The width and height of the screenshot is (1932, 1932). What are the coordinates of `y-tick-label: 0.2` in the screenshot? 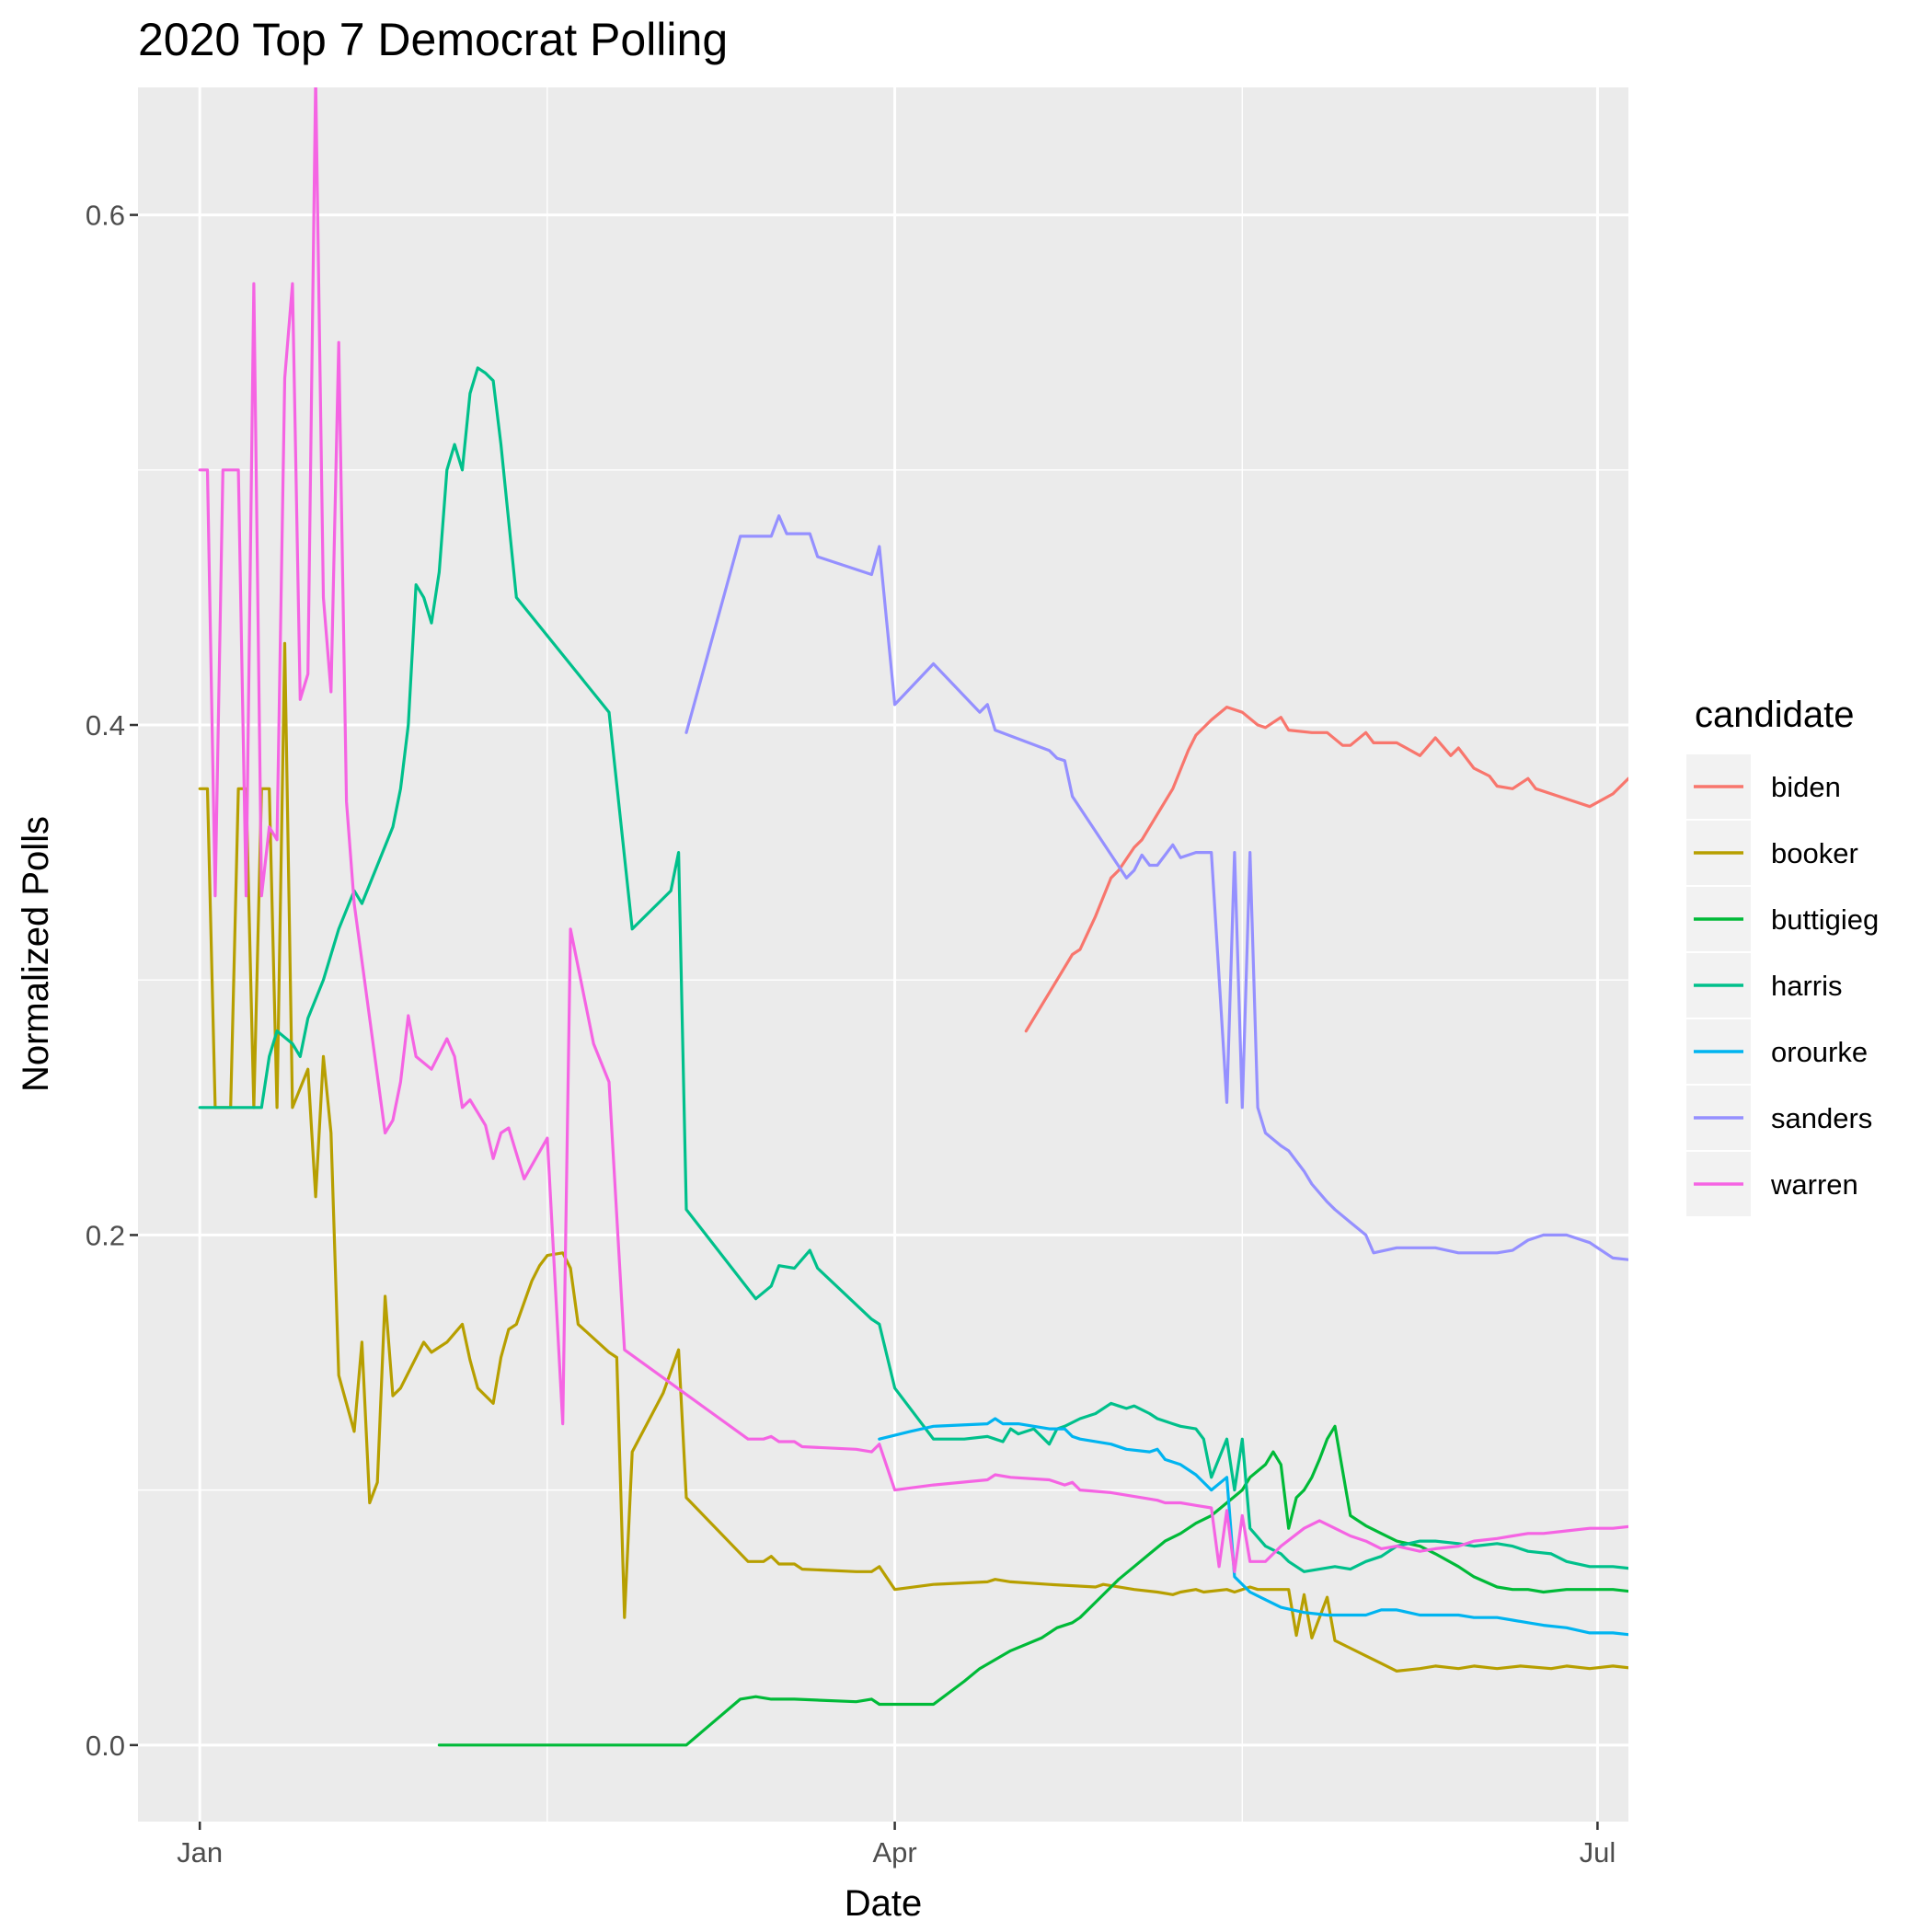 It's located at (105, 1235).